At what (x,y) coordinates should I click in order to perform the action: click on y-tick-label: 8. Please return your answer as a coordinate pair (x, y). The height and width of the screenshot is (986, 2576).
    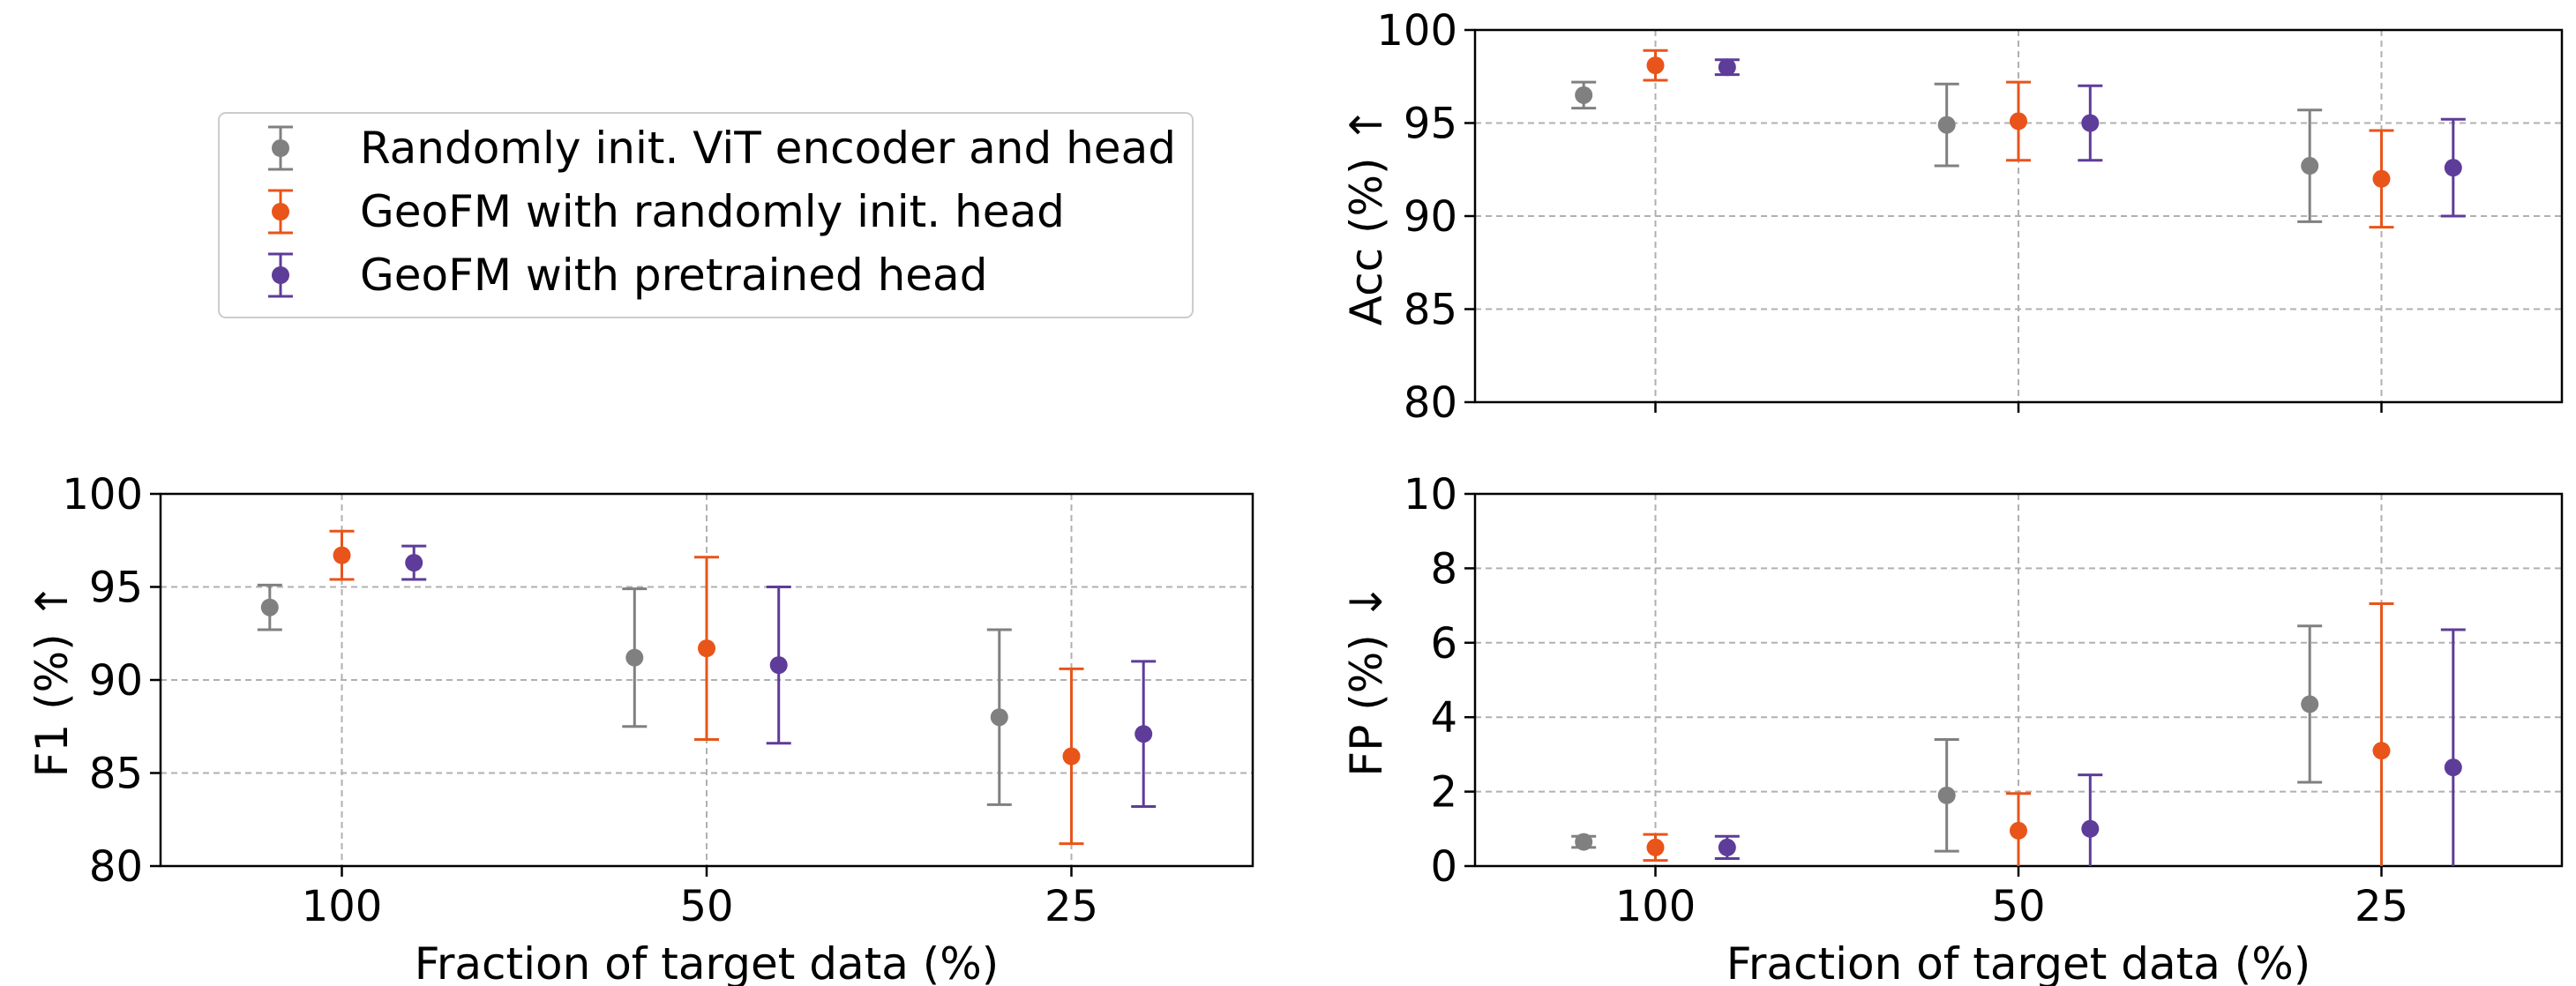
    Looking at the image, I should click on (1443, 569).